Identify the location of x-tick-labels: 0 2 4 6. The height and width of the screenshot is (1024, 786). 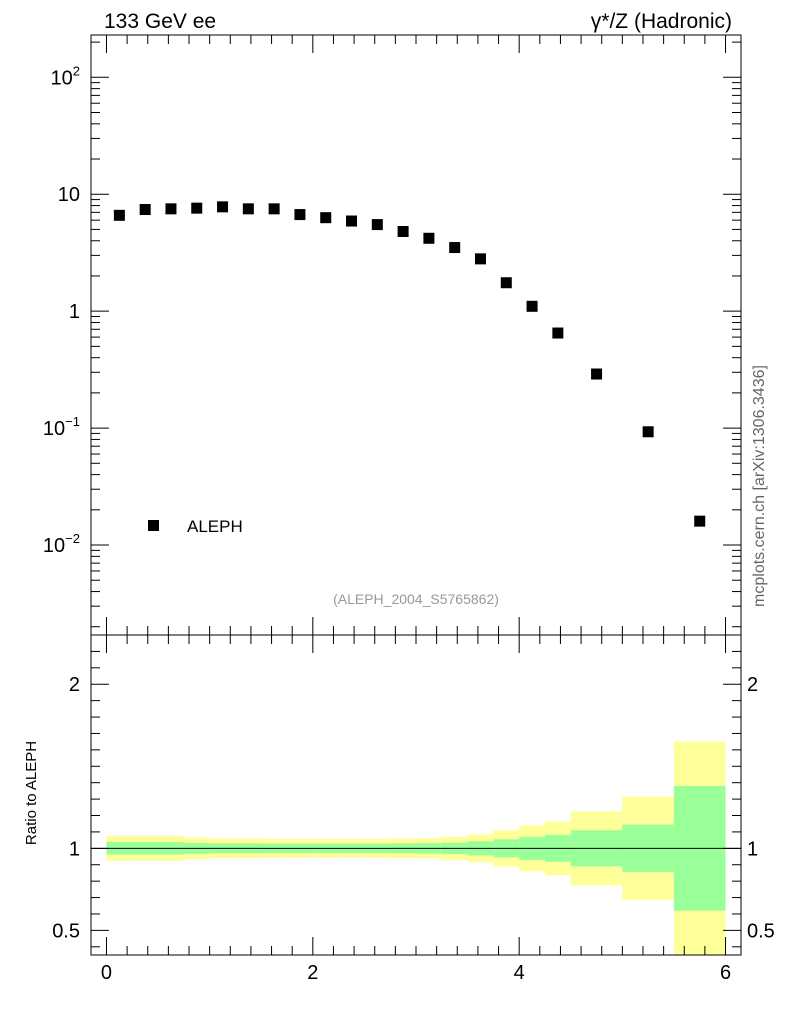
(416, 973).